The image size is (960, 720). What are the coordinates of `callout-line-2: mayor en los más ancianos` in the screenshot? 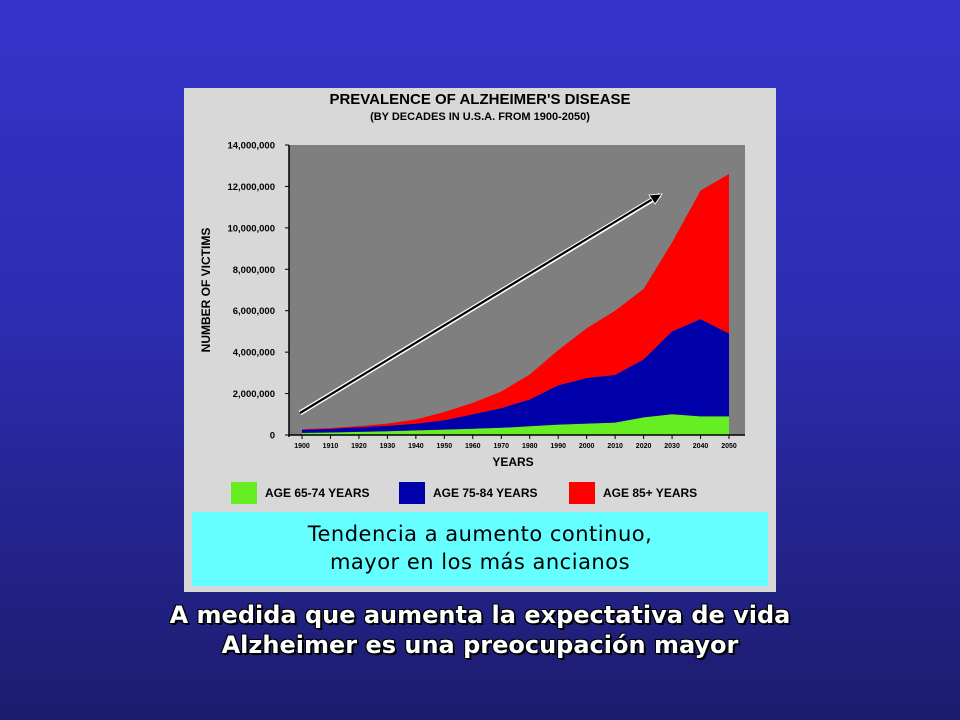 It's located at (480, 562).